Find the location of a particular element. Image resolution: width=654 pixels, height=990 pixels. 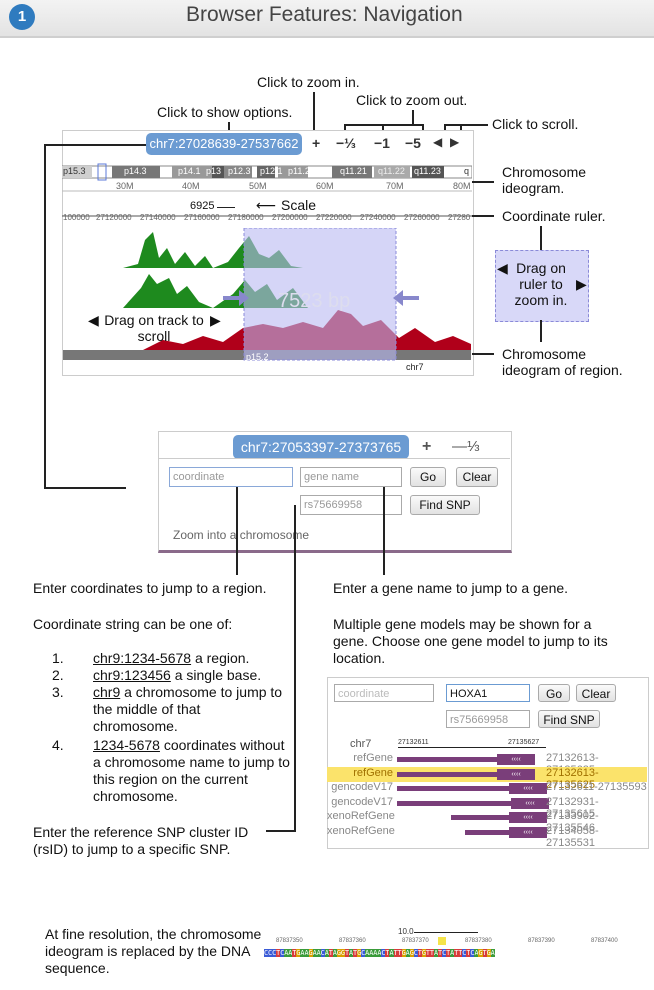

zoom-in-button: + is located at coordinates (316, 143).